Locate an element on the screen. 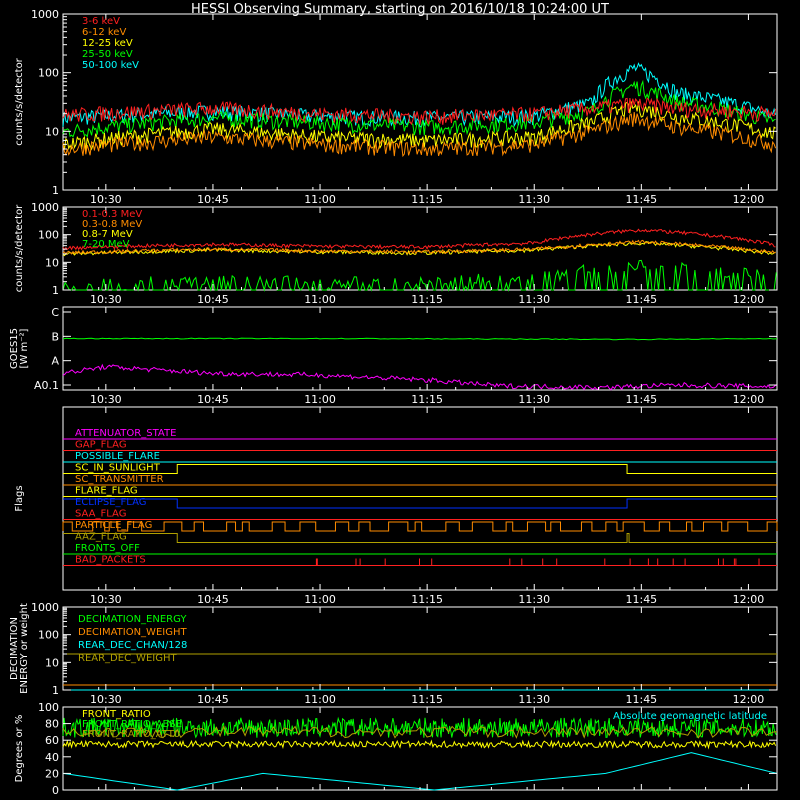  goes-series-magenta is located at coordinates (419, 377).